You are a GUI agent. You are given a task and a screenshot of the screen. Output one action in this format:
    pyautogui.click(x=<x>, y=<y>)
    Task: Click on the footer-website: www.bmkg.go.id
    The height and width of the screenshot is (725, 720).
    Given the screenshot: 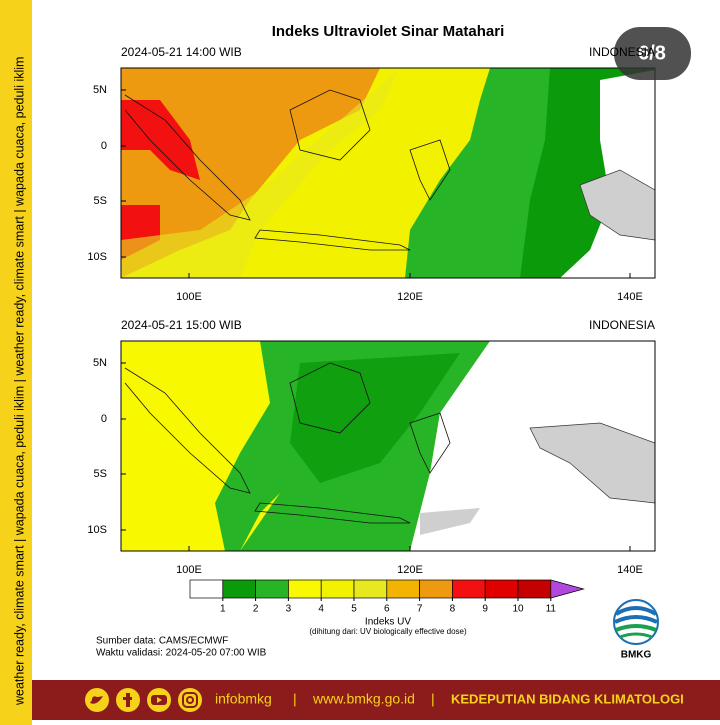 What is the action you would take?
    pyautogui.click(x=363, y=699)
    